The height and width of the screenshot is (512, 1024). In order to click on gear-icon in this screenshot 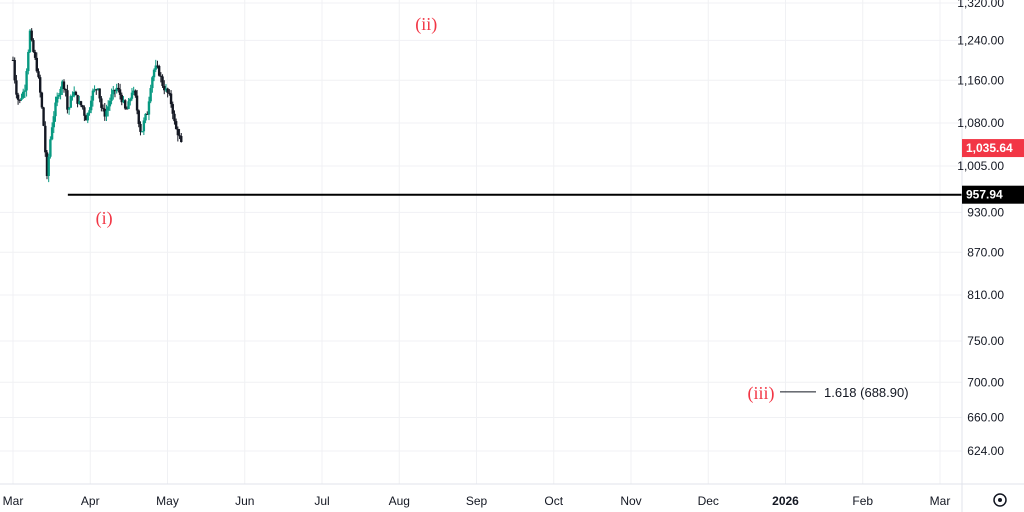, I will do `click(1000, 500)`.